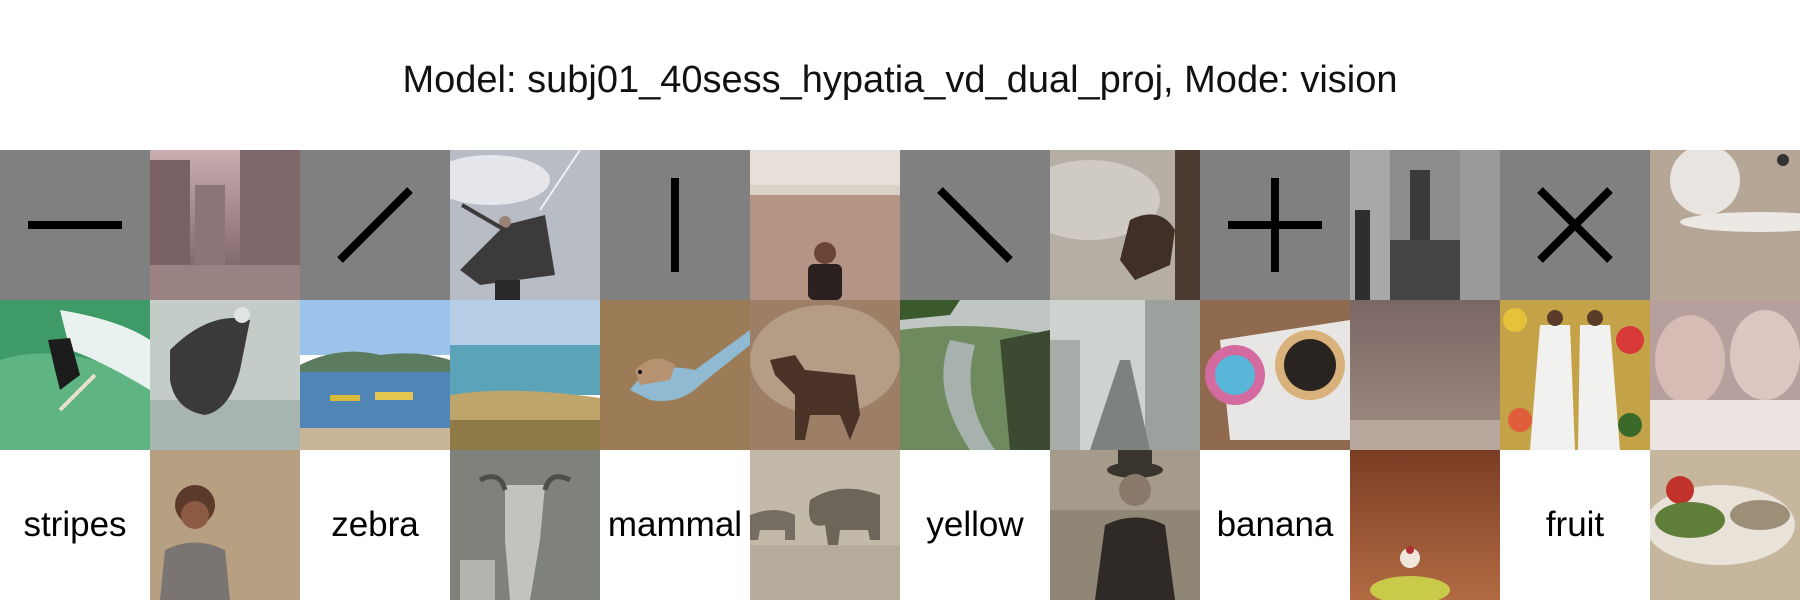 This screenshot has width=1800, height=600. What do you see at coordinates (1425, 525) in the screenshot?
I see `image-dessert-table` at bounding box center [1425, 525].